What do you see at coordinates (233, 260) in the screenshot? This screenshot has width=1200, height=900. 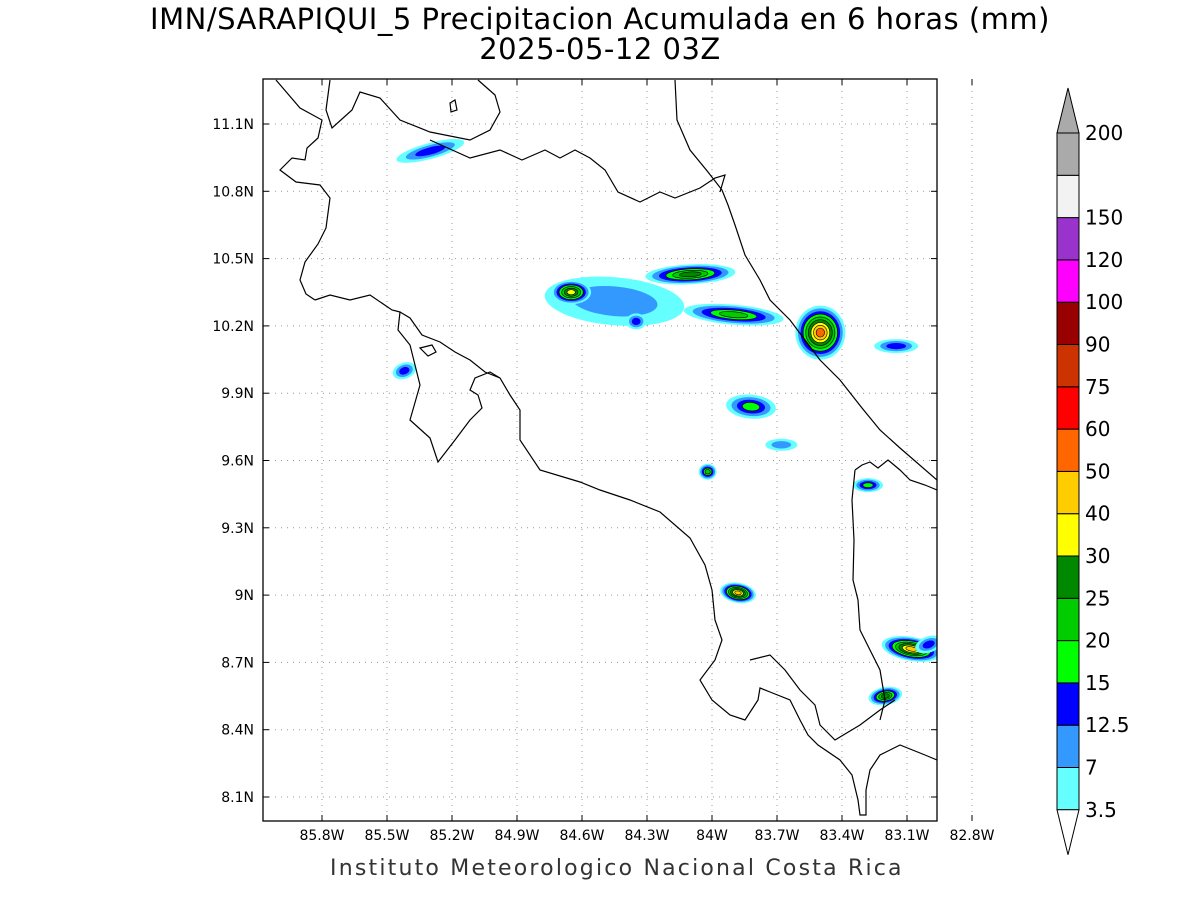 I see `lat-tick-label: 10.5N` at bounding box center [233, 260].